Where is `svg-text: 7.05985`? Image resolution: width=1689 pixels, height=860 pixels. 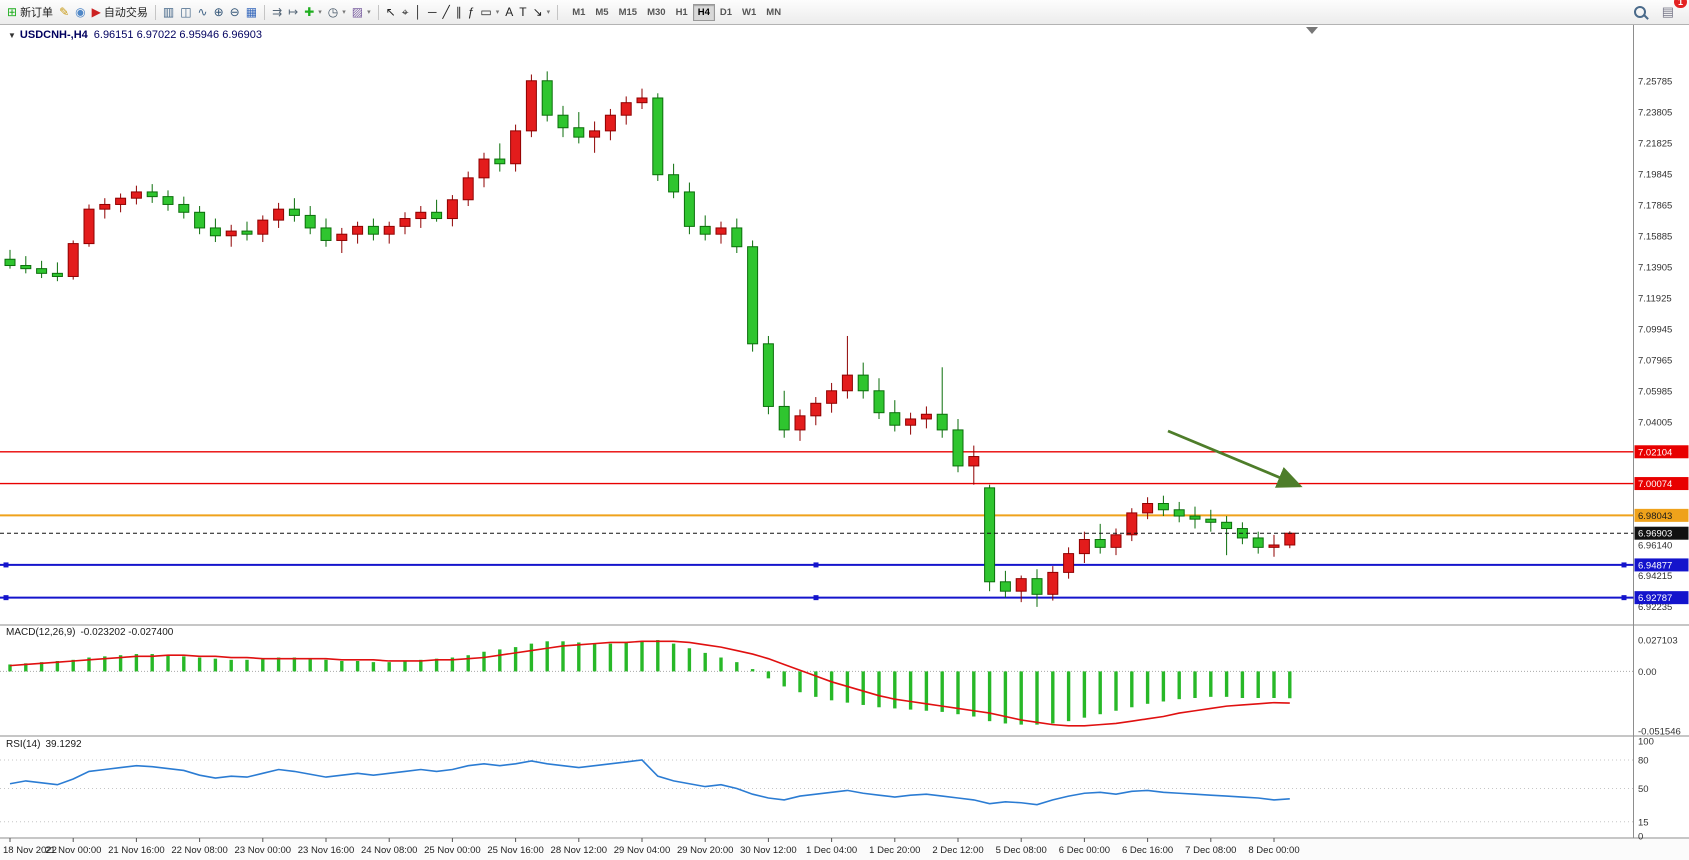 svg-text: 7.05985 is located at coordinates (1655, 392).